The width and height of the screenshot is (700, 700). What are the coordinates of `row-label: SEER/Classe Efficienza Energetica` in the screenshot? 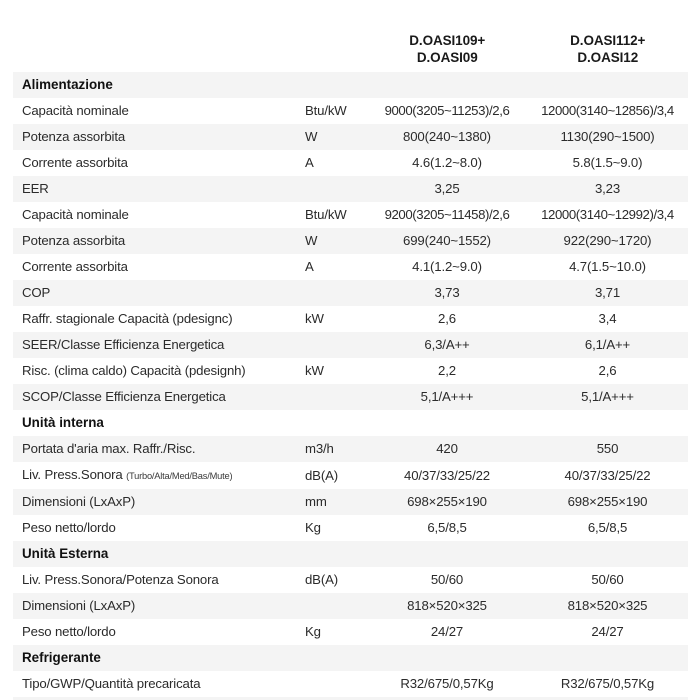 It's located at (123, 344).